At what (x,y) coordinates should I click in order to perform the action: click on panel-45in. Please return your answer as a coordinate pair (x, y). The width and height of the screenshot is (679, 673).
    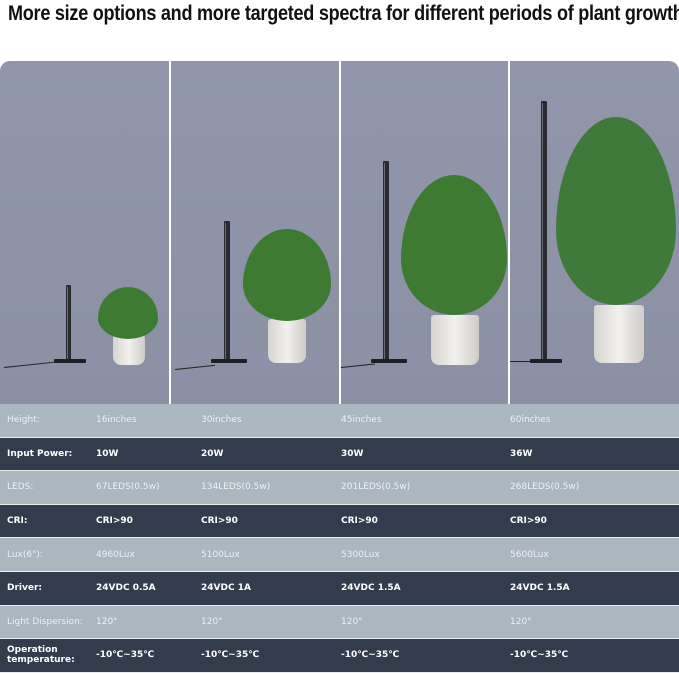
    Looking at the image, I should click on (424, 232).